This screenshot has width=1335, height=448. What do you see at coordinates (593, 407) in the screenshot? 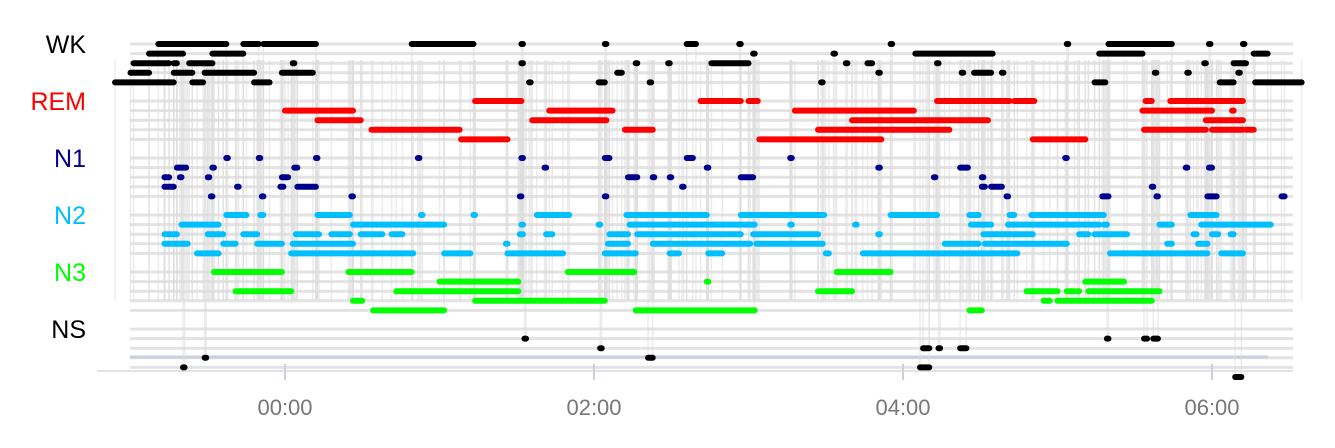
I see `x-tick-label: 02:00` at bounding box center [593, 407].